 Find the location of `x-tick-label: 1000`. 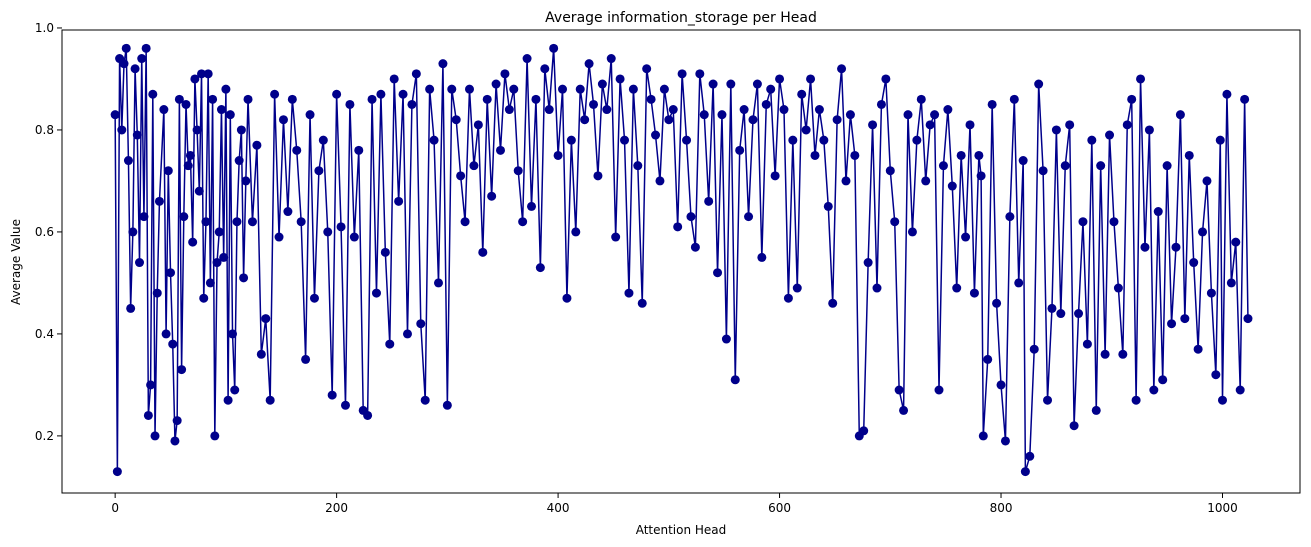

x-tick-label: 1000 is located at coordinates (1222, 508).